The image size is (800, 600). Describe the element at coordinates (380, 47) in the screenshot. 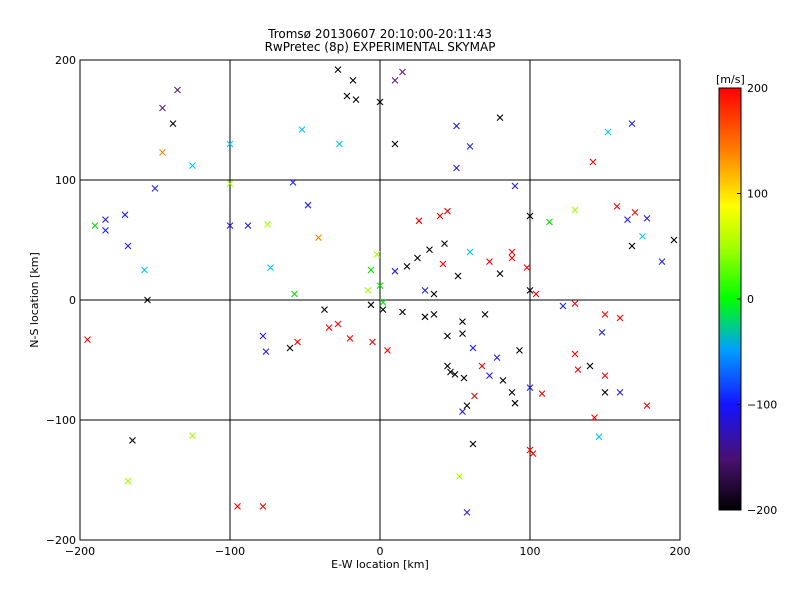

I see `chart-subtitle: RwPretec (8p) EXPERIMENTAL SKYMAP` at that location.